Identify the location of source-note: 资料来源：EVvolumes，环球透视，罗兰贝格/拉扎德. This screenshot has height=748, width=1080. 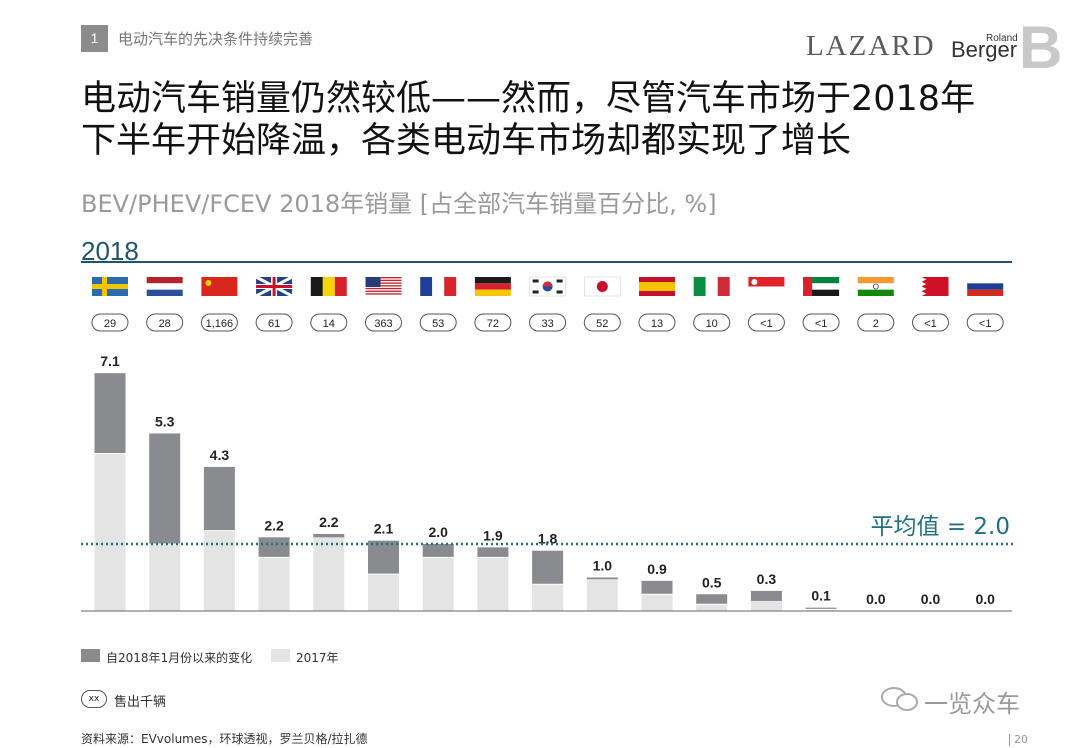
(224, 739).